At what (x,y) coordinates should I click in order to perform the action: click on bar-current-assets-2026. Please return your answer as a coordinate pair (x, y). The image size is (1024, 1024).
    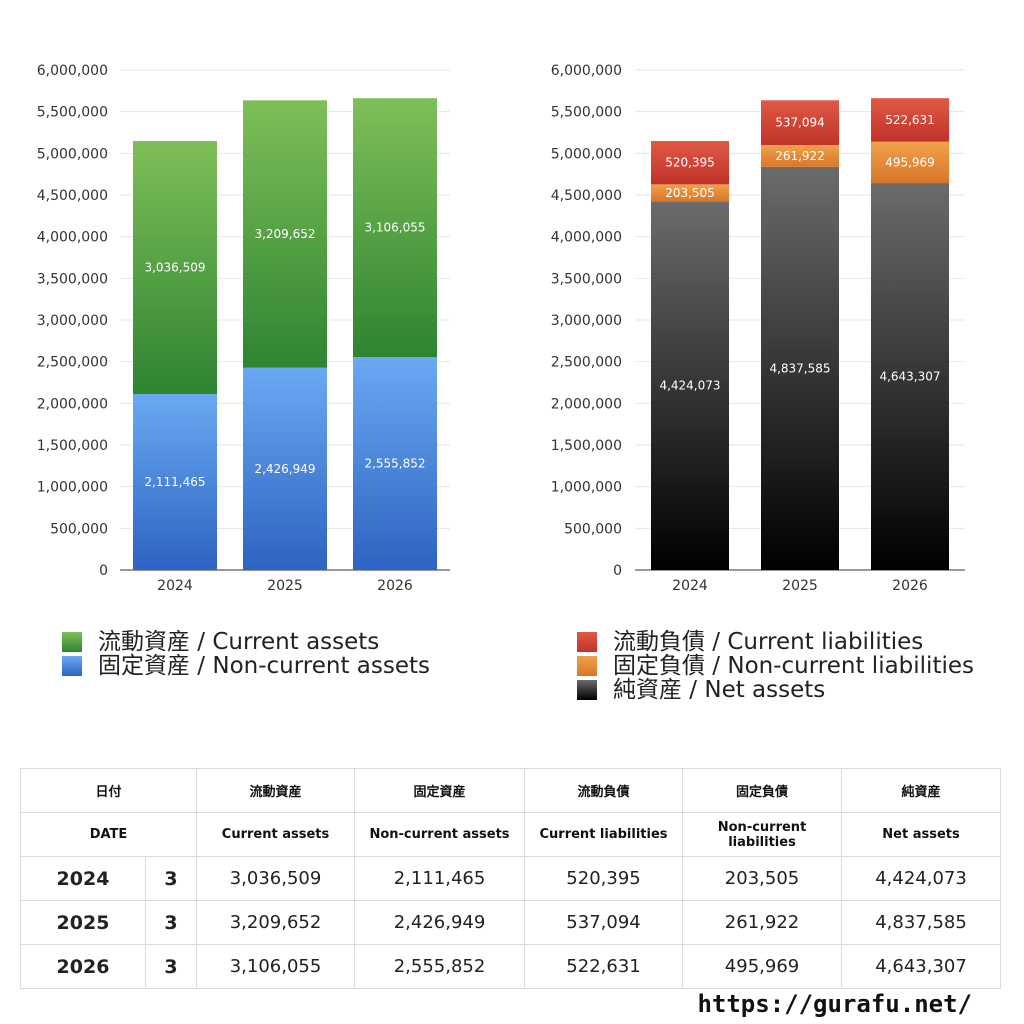
    Looking at the image, I should click on (395, 228).